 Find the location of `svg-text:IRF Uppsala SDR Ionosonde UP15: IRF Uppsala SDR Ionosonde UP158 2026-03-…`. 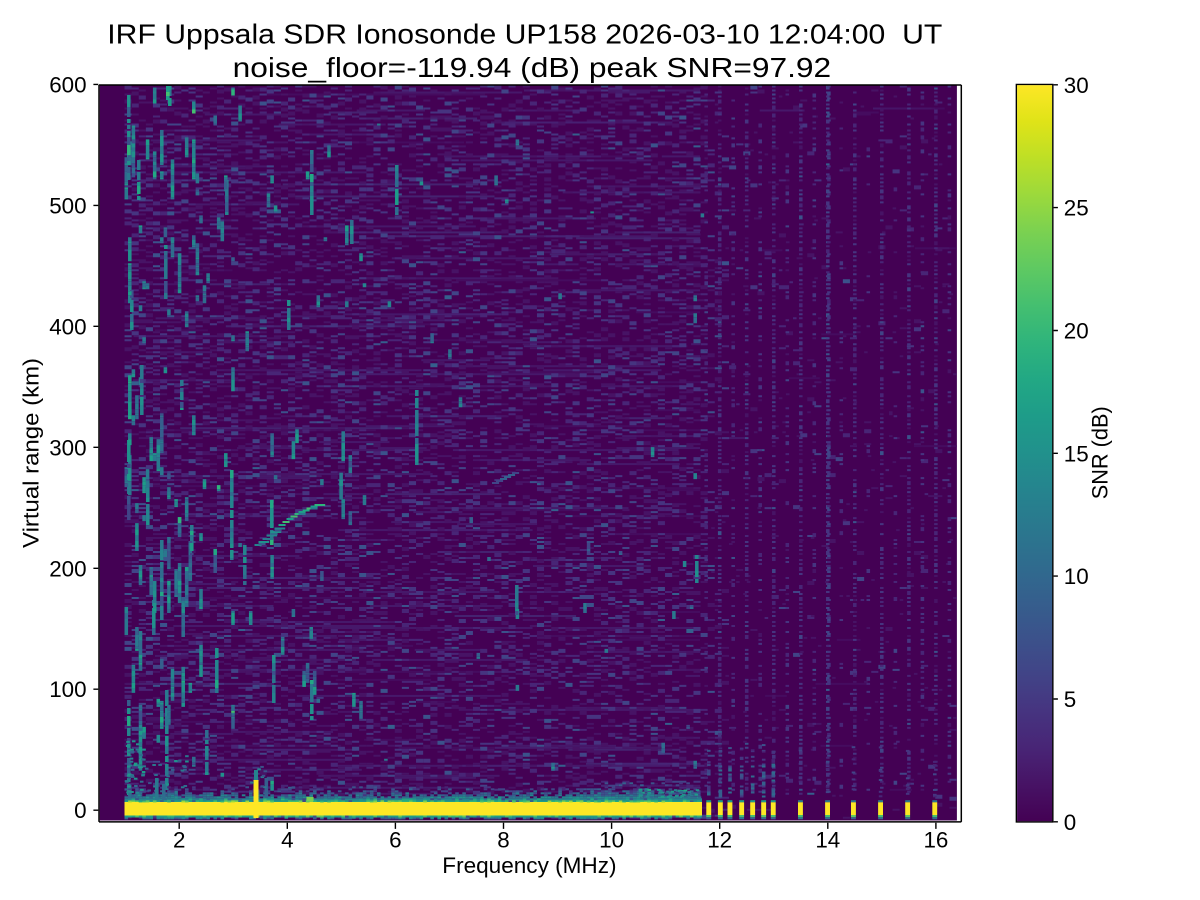

svg-text:IRF Uppsala SDR Ionosonde UP15: IRF Uppsala SDR Ionosonde UP158 2026-03-… is located at coordinates (524, 34).